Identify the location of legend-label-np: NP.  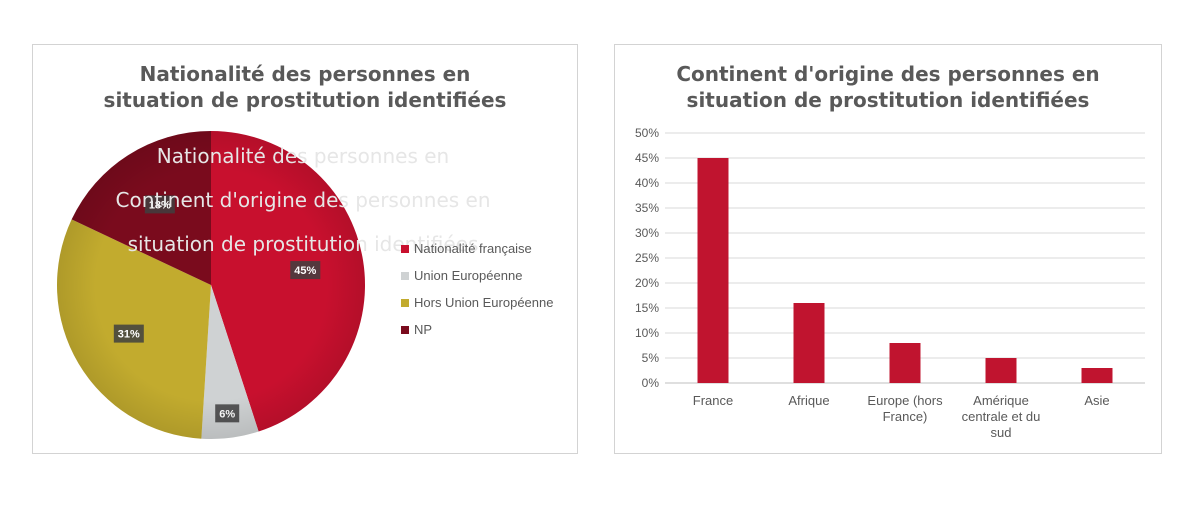
(423, 329).